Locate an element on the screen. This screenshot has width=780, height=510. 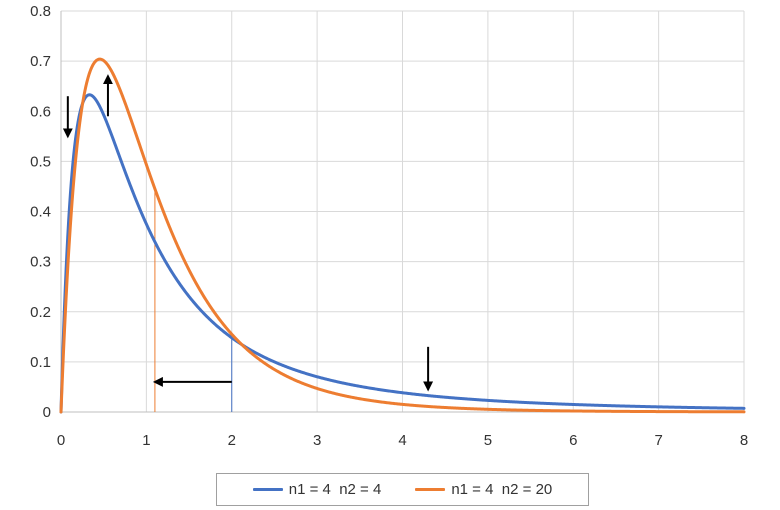
x-tick-label: 1 is located at coordinates (146, 440).